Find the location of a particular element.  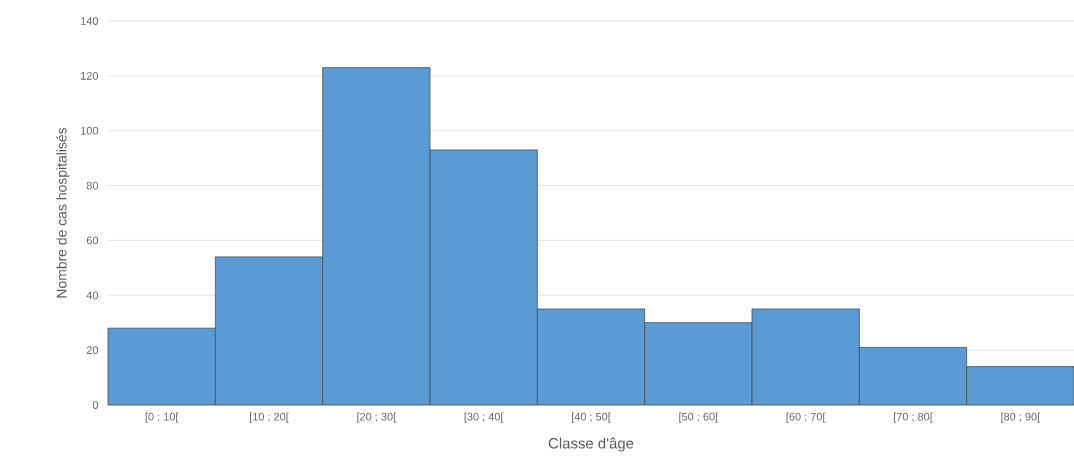

x-tick-label: [60 ; 70[ is located at coordinates (806, 417).